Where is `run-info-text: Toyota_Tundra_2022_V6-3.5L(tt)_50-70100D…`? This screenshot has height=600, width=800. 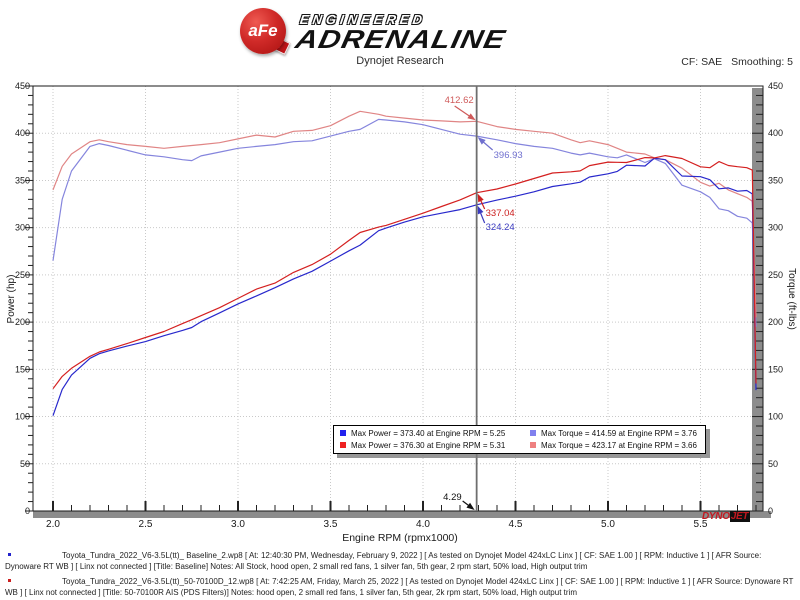
run-info-text: Toyota_Tundra_2022_V6-3.5L(tt)_50-70100D… is located at coordinates (399, 587).